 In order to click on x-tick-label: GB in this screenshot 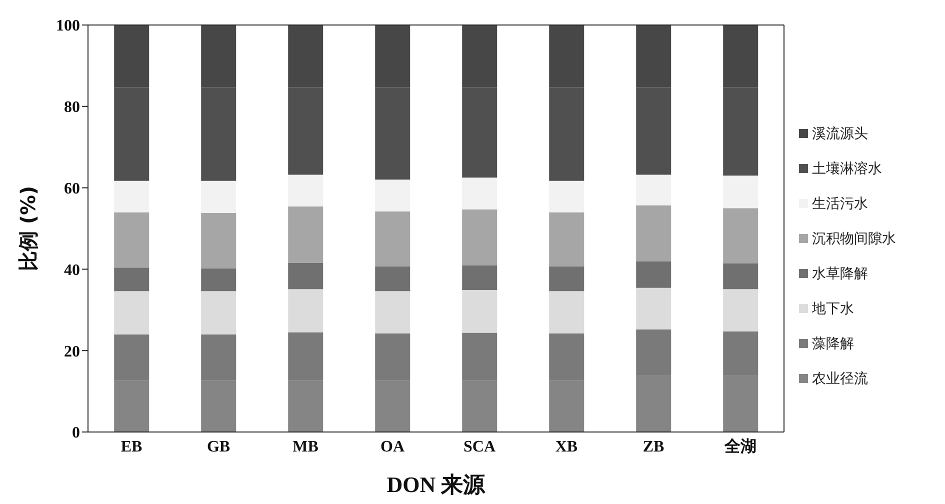, I will do `click(218, 447)`.